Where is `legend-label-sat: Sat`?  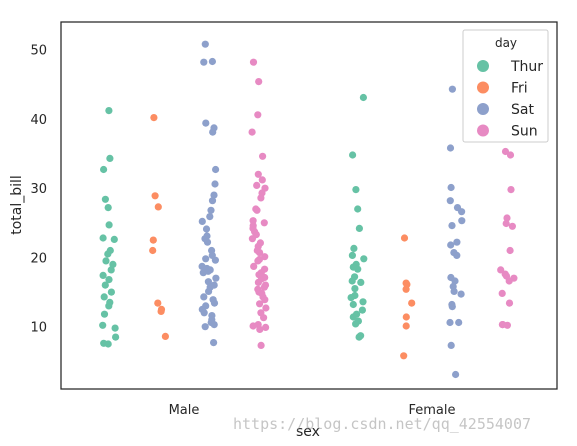
legend-label-sat: Sat is located at coordinates (522, 110).